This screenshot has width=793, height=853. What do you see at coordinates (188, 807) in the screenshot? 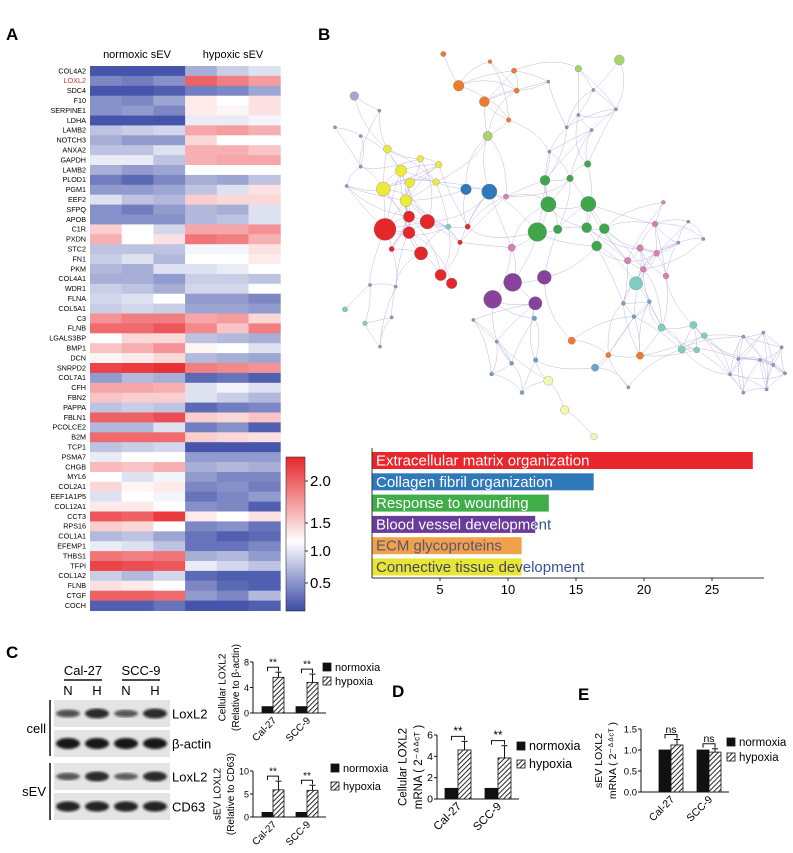
I see `band-label: CD63` at bounding box center [188, 807].